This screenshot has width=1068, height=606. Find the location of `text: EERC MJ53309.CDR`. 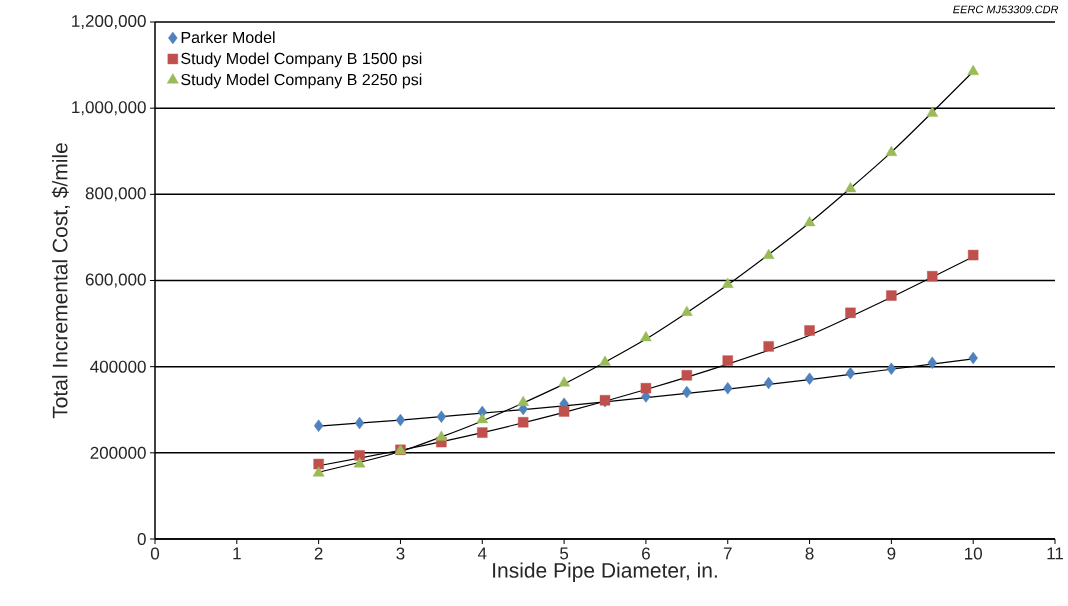

text: EERC MJ53309.CDR is located at coordinates (1006, 9).